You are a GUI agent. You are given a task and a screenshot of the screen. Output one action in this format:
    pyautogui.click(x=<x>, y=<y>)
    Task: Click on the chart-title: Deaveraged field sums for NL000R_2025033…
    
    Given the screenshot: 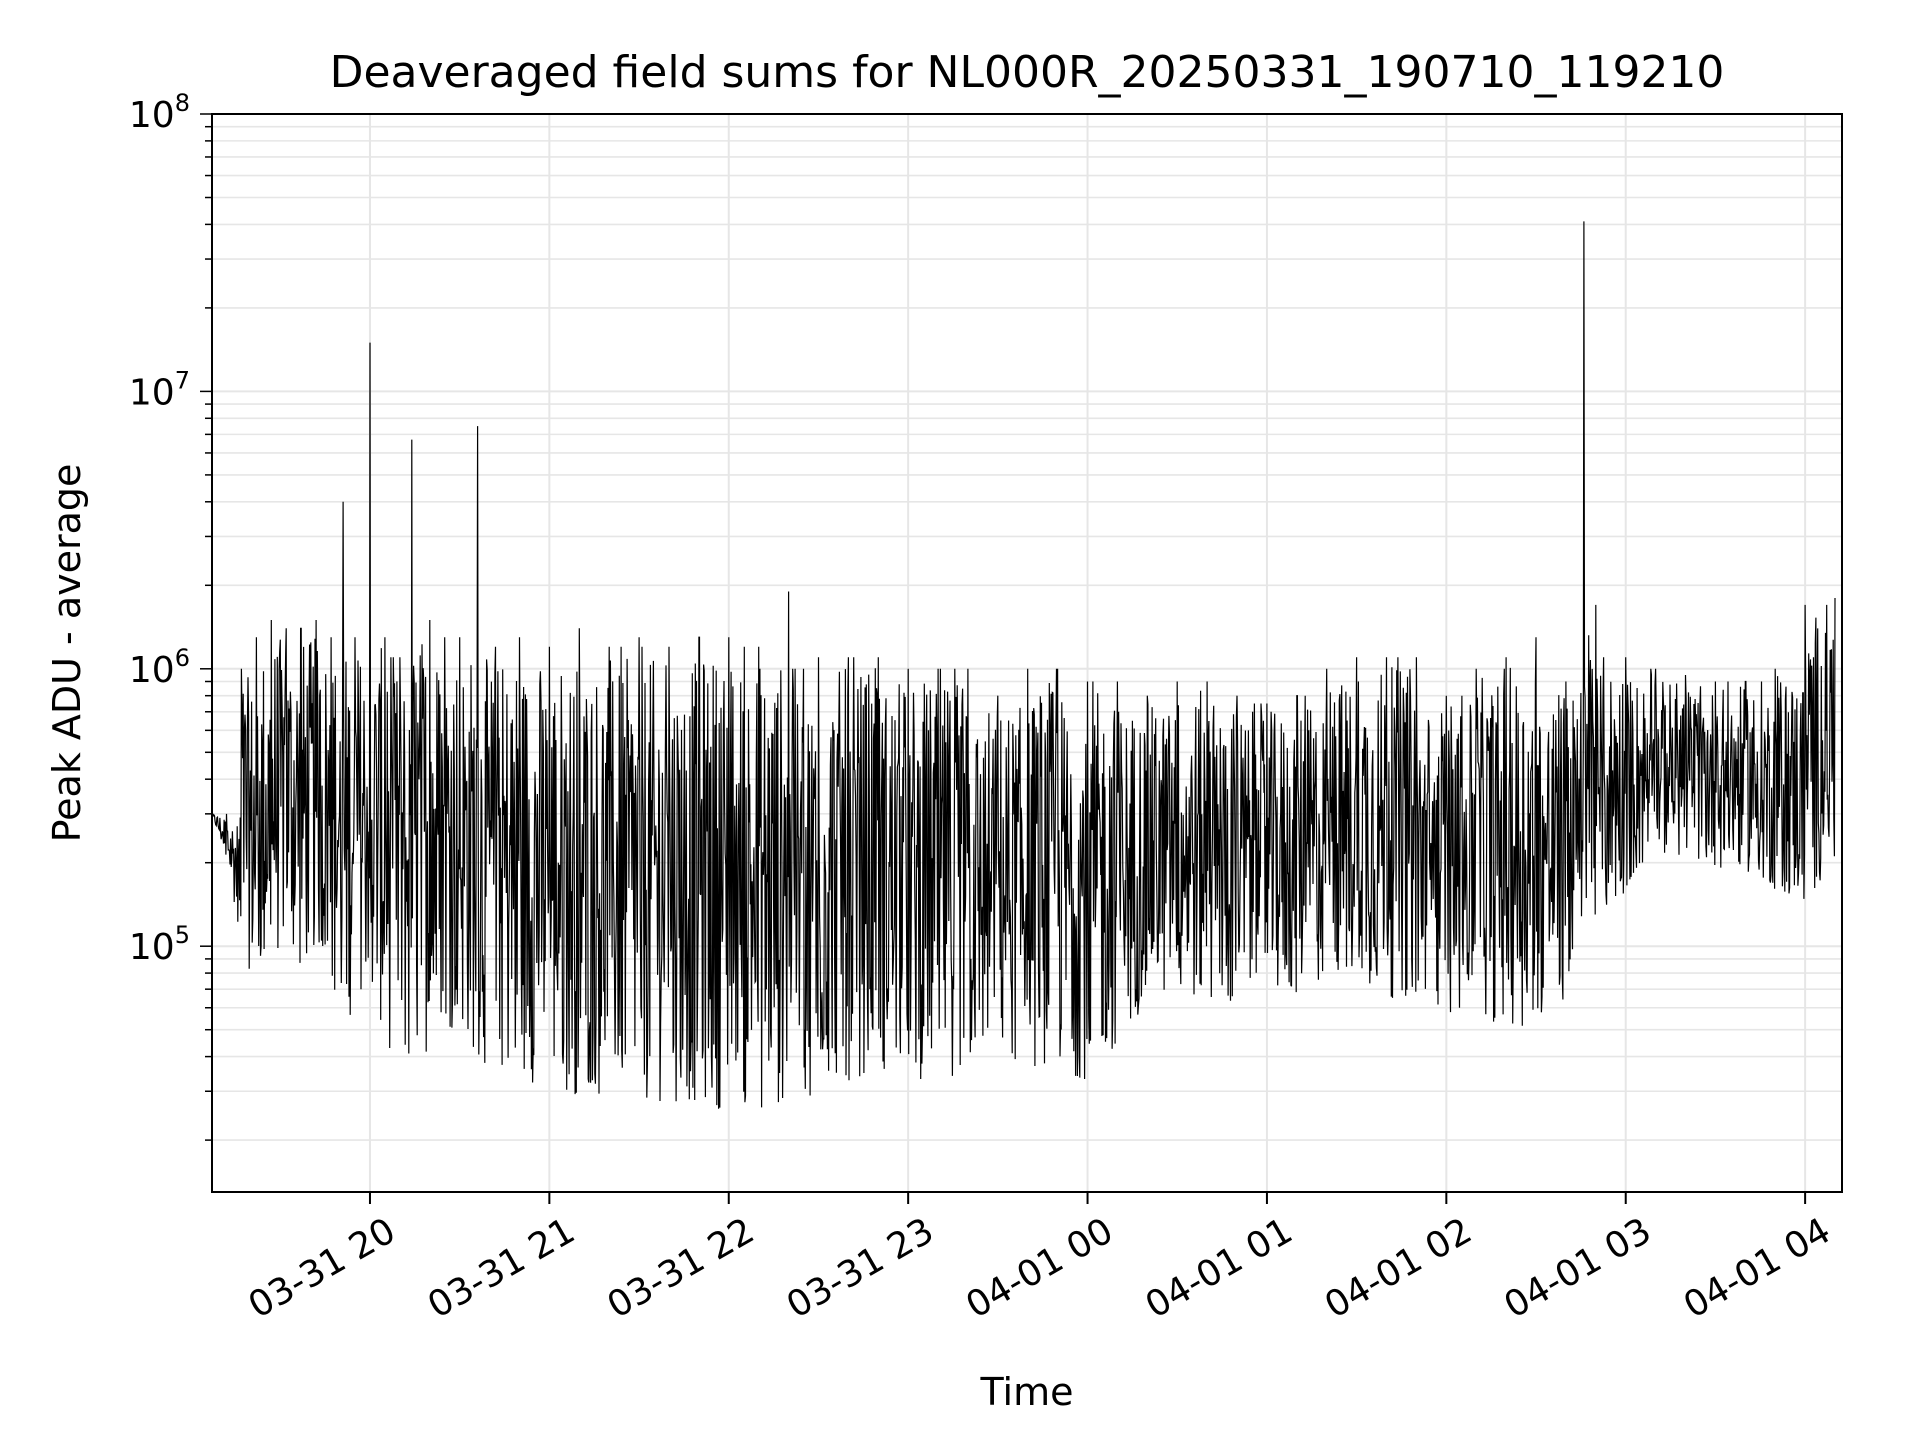 What is the action you would take?
    pyautogui.click(x=1027, y=72)
    